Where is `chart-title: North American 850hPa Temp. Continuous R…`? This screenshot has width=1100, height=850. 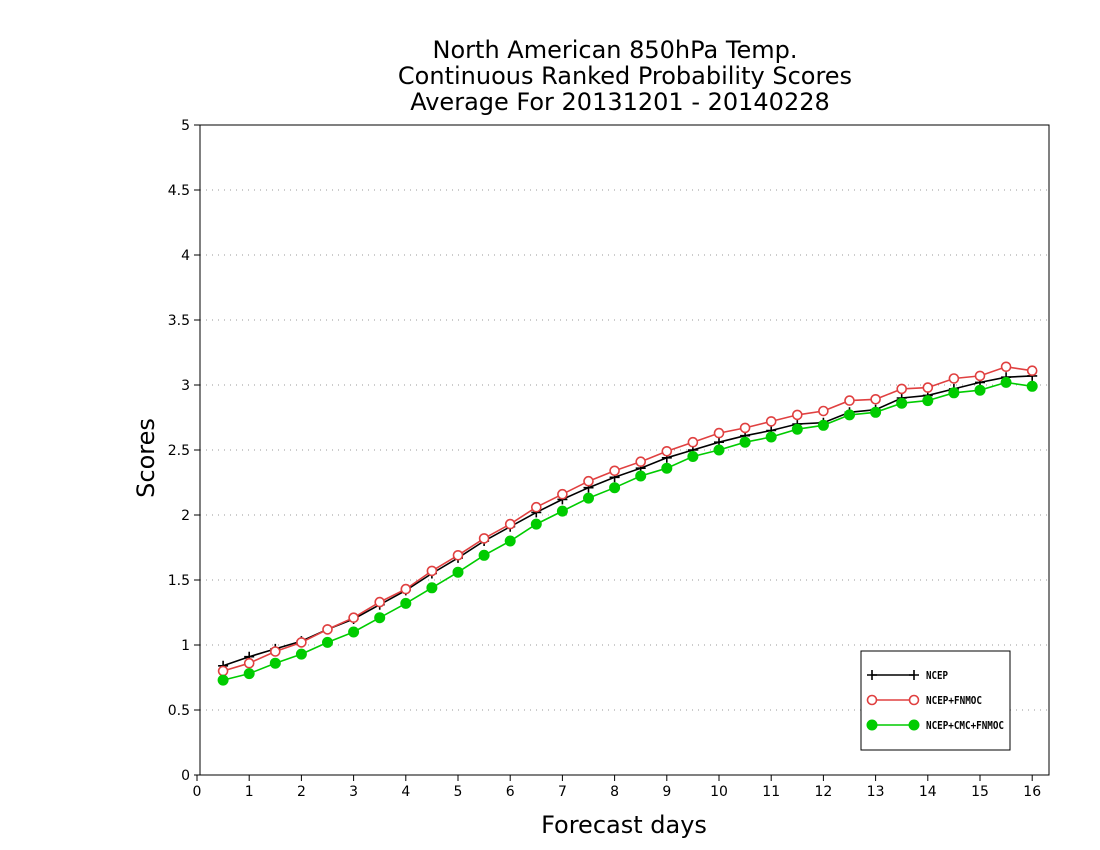 chart-title: North American 850hPa Temp. Continuous R… is located at coordinates (625, 76).